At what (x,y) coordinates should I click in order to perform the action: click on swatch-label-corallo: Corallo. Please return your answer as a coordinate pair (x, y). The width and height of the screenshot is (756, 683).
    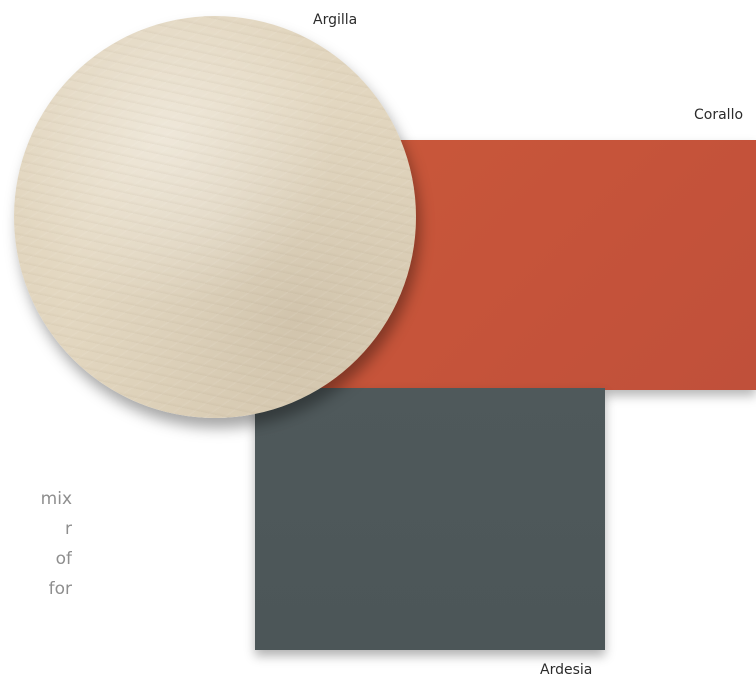
    Looking at the image, I should click on (719, 115).